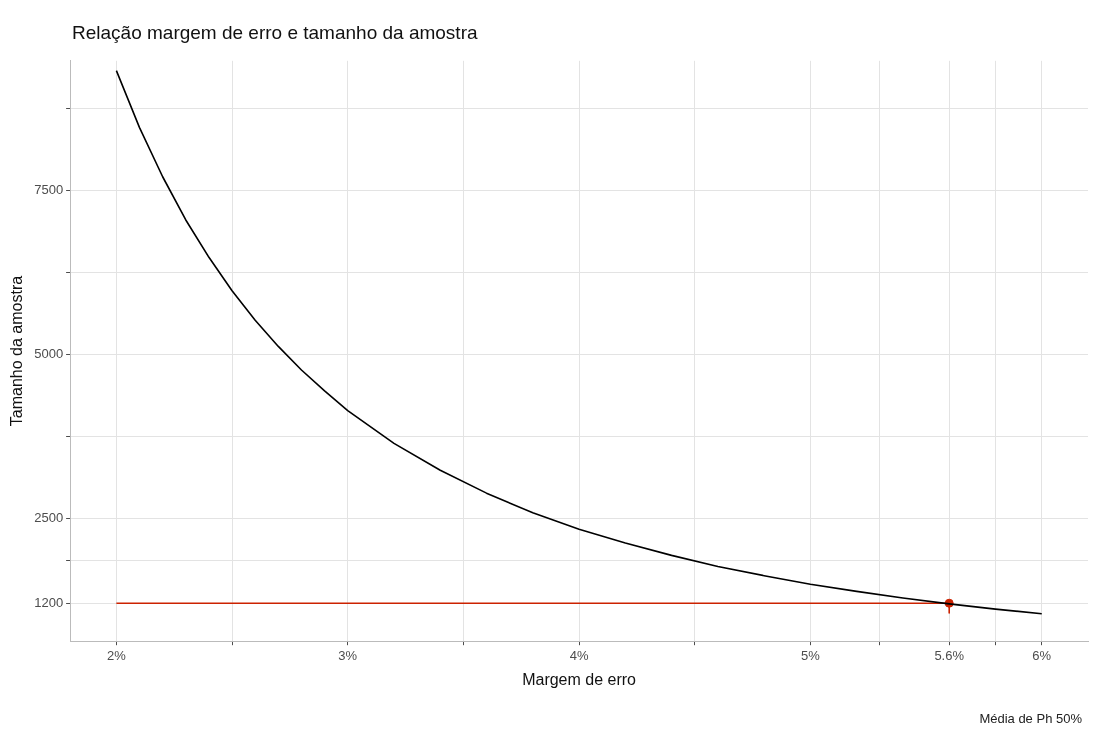  What do you see at coordinates (579, 655) in the screenshot?
I see `x-tick-label: 4%` at bounding box center [579, 655].